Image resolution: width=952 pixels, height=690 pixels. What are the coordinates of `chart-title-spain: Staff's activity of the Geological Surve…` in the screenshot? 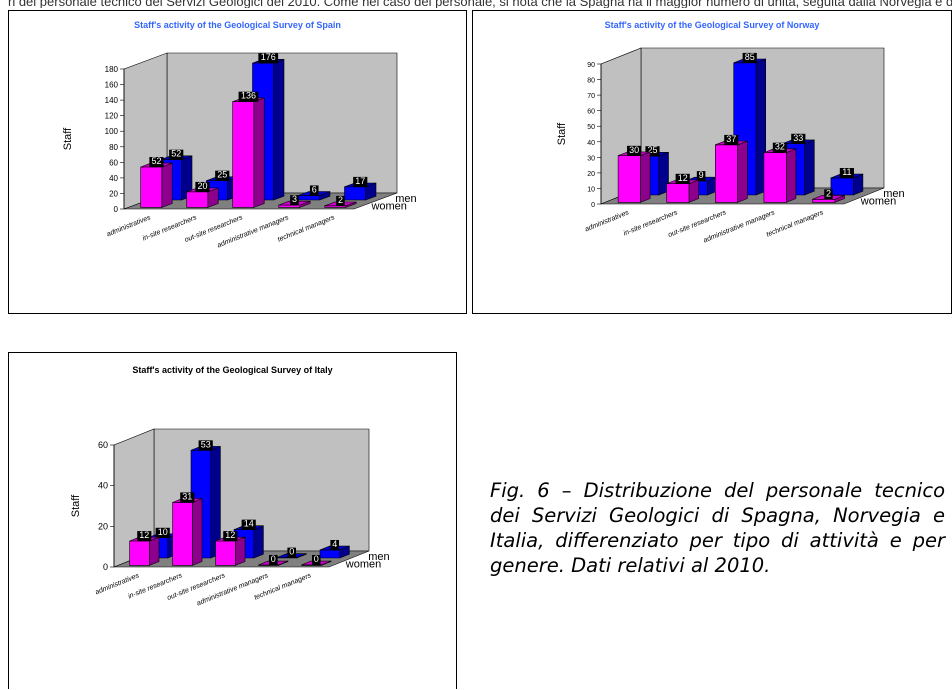 It's located at (237, 25).